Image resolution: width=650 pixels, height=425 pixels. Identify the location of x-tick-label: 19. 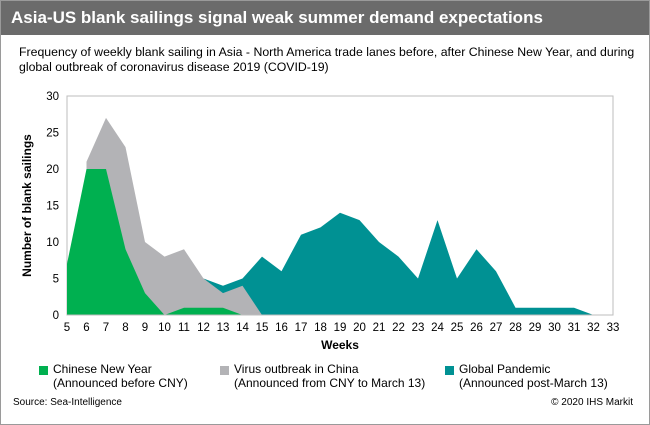
(340, 328).